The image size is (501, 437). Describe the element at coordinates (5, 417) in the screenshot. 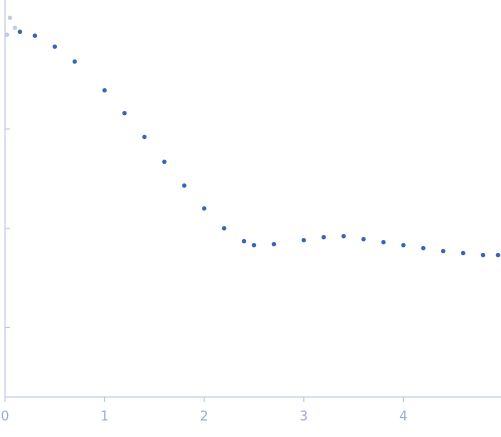

I see `x-tick-label: 0` at that location.